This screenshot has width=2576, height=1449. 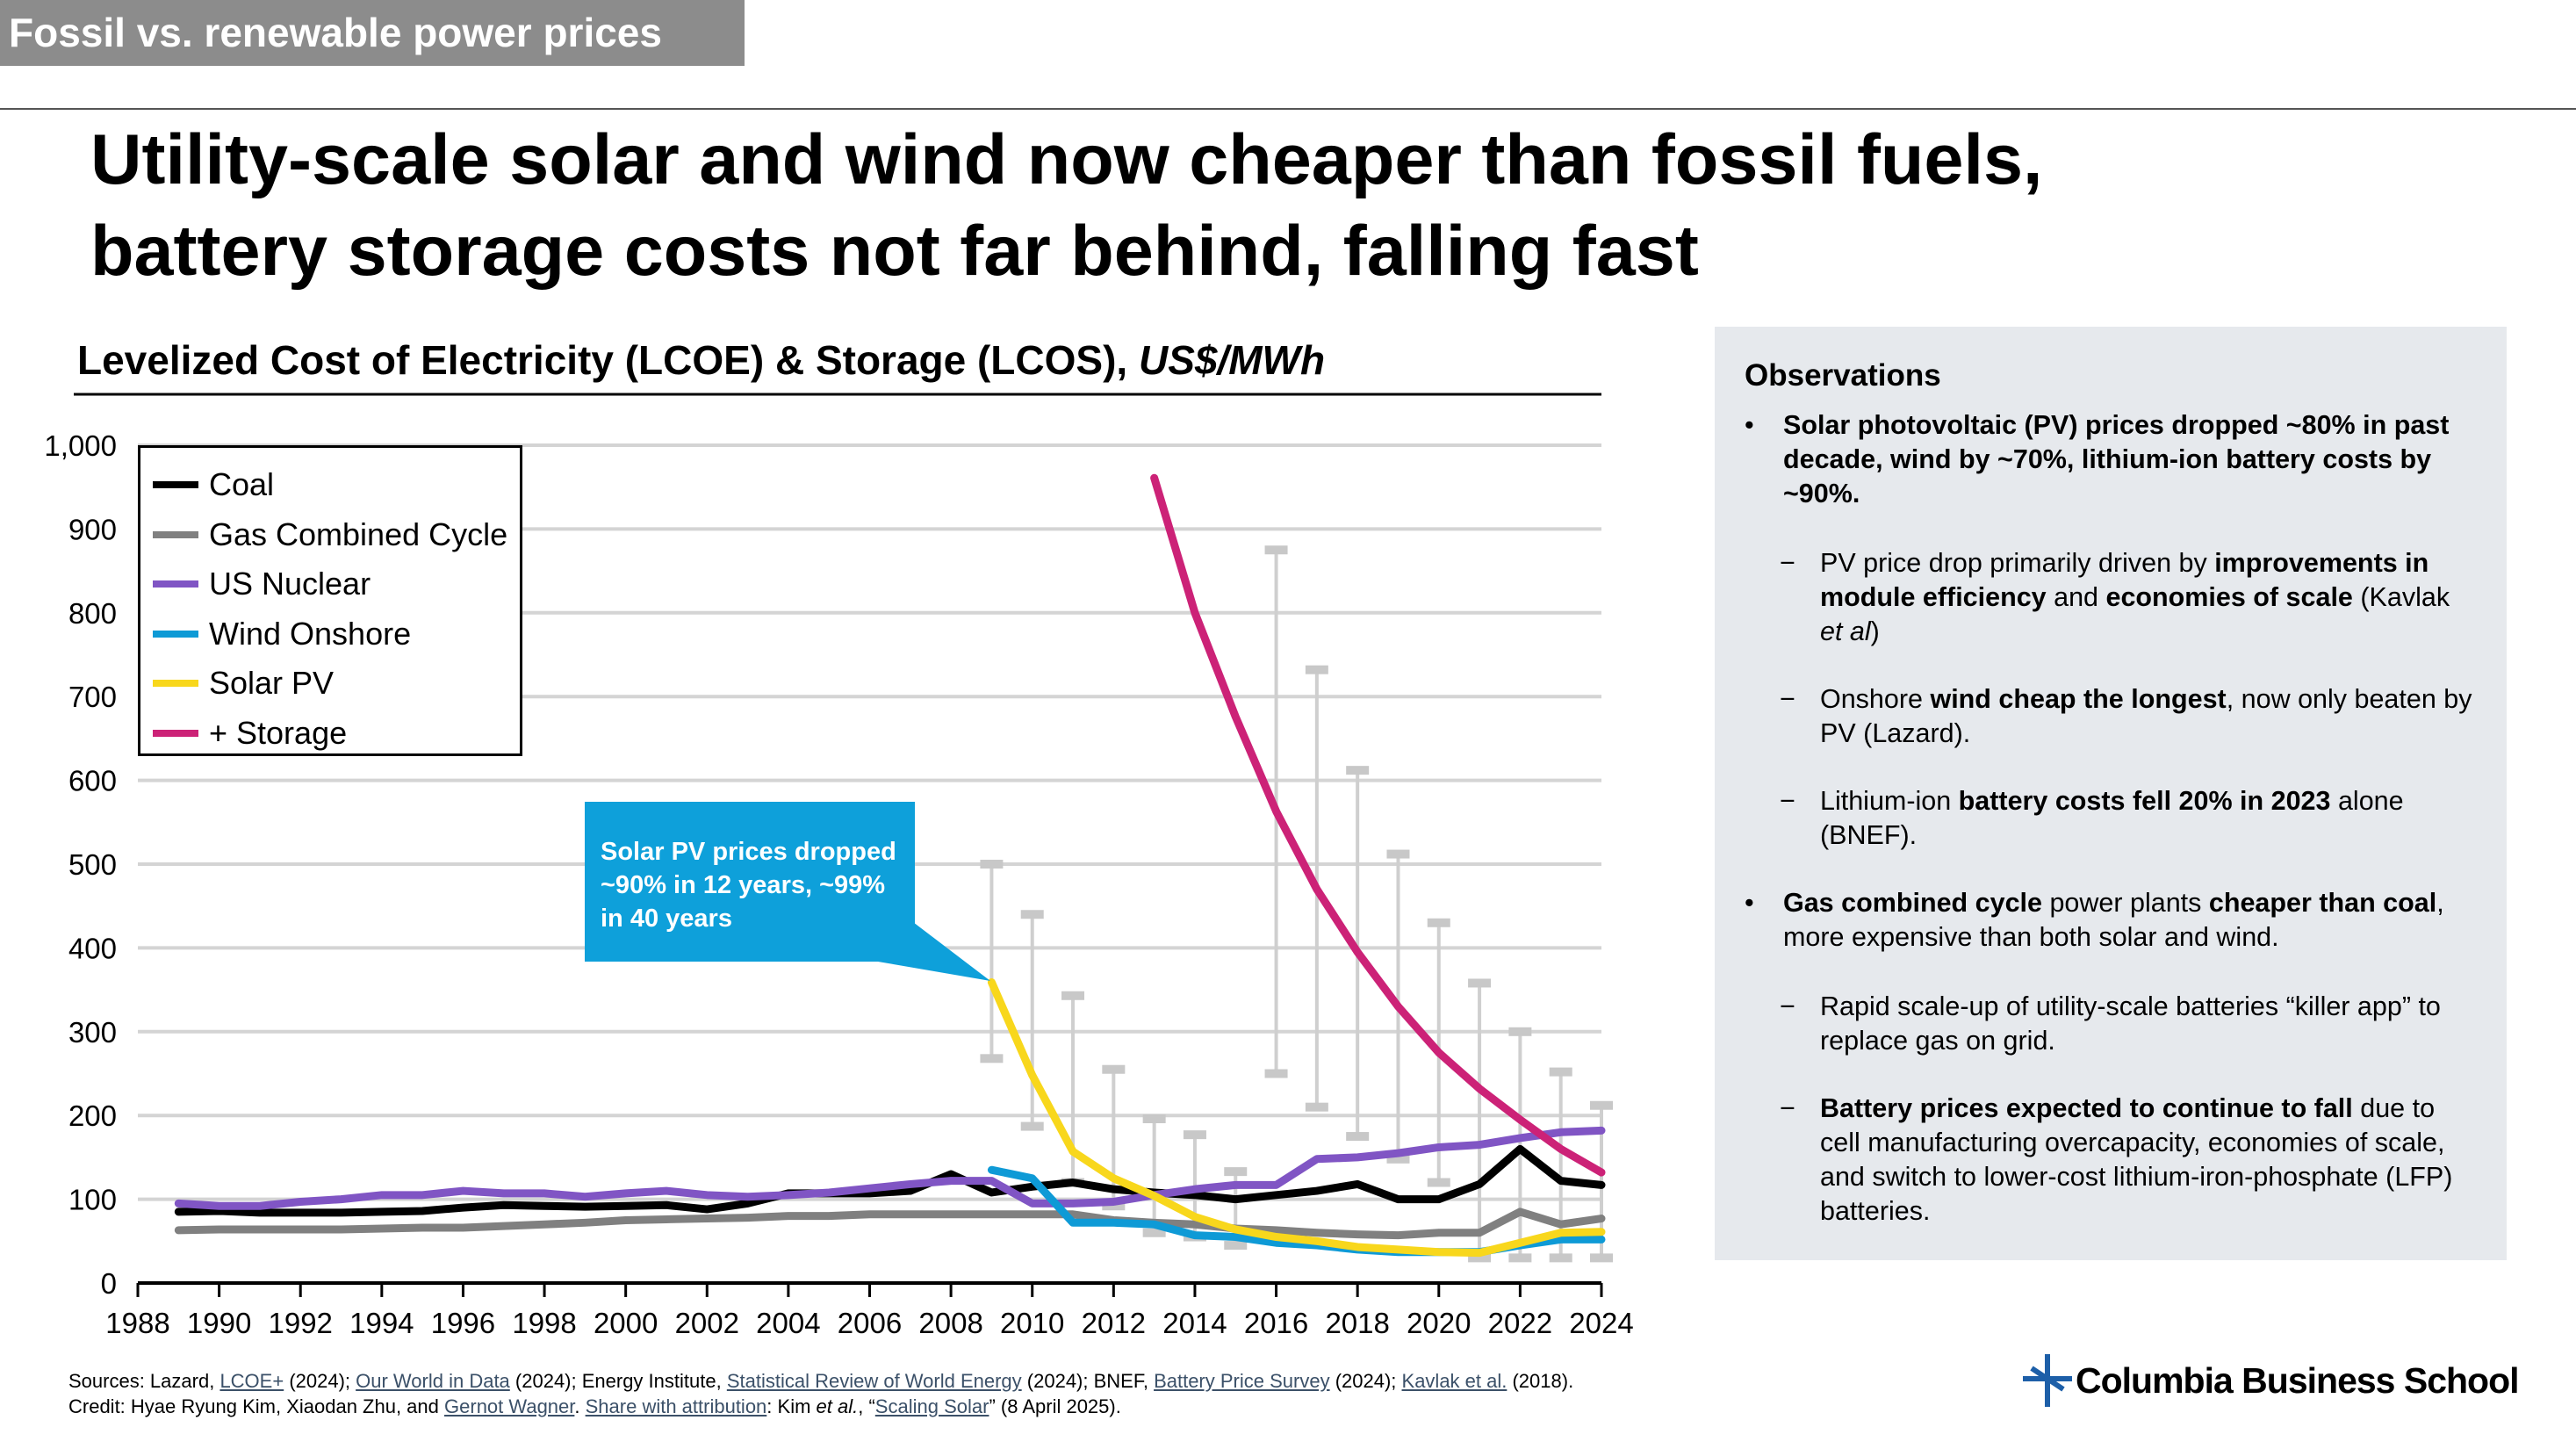 What do you see at coordinates (109, 1283) in the screenshot?
I see `y-tick-label: 0` at bounding box center [109, 1283].